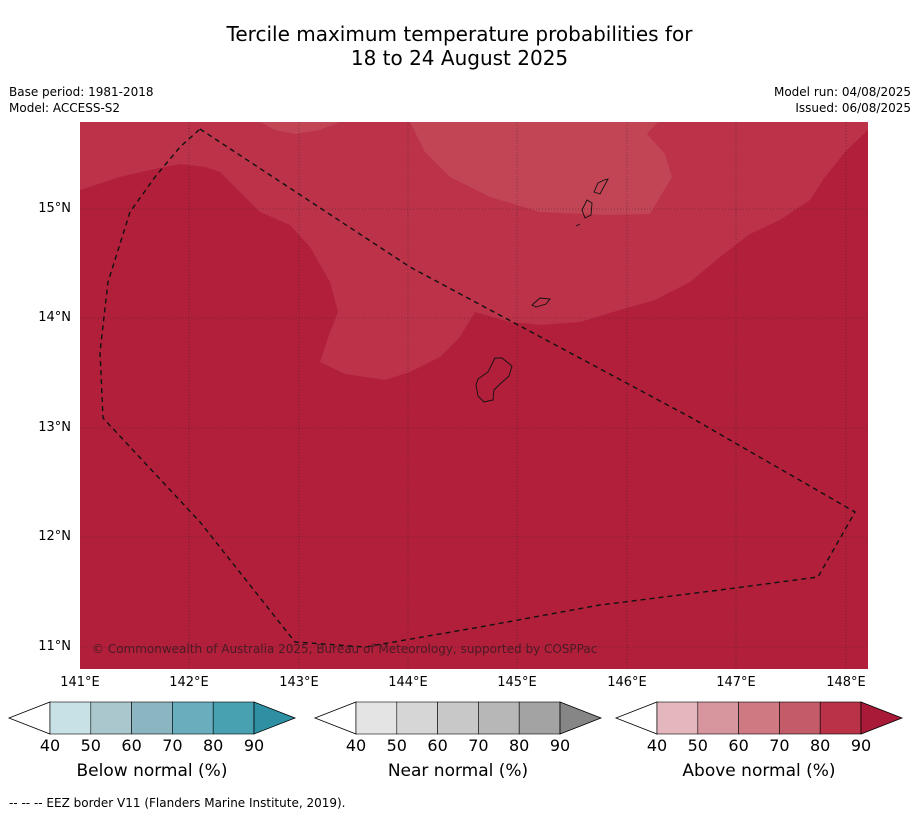 This screenshot has width=919, height=816. What do you see at coordinates (54, 646) in the screenshot?
I see `lat-label-11: 11°N` at bounding box center [54, 646].